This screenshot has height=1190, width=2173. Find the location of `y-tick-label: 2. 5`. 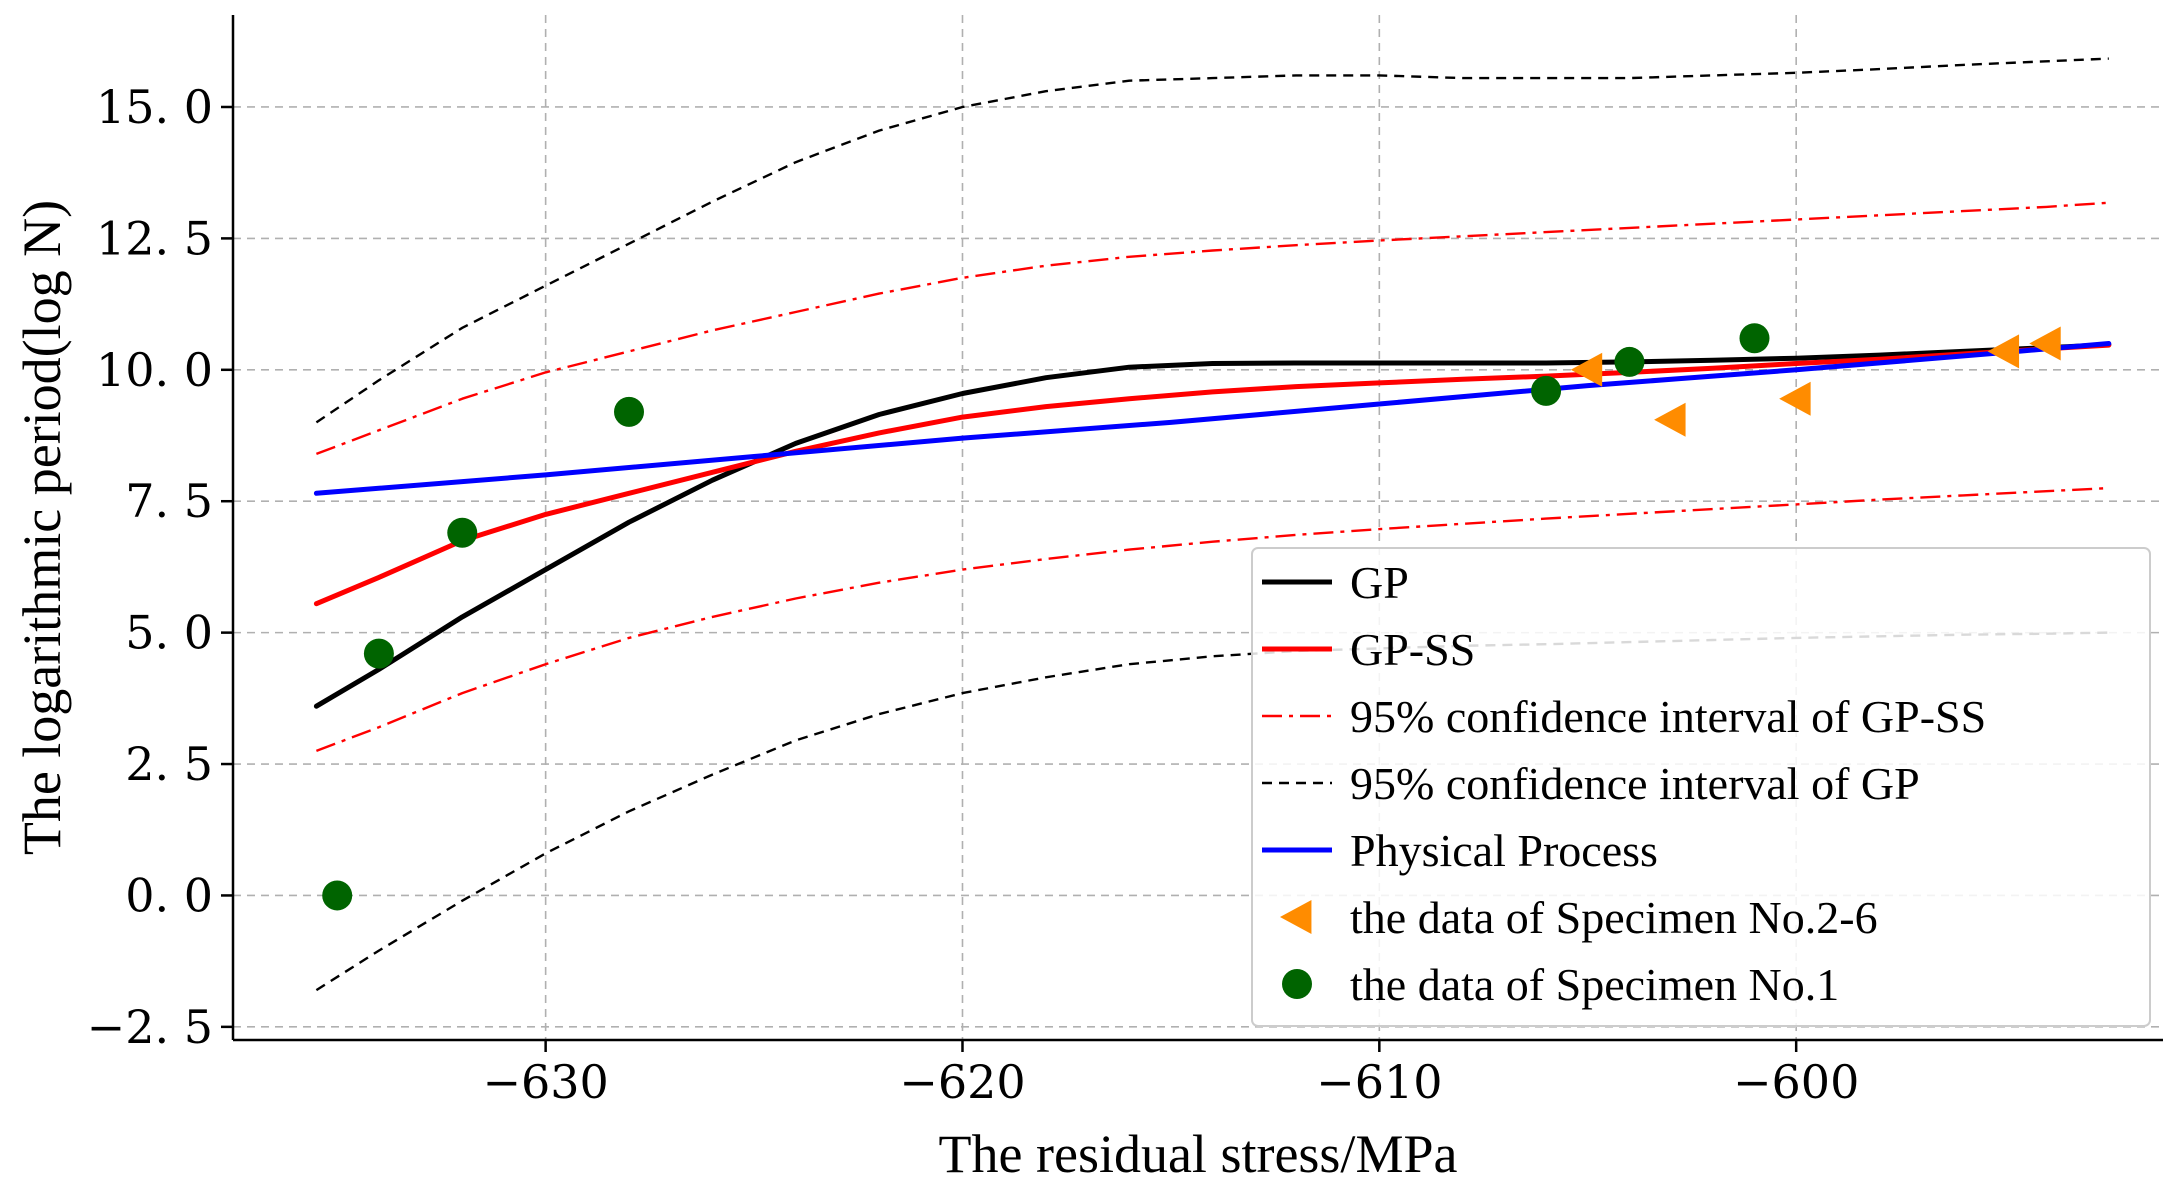

y-tick-label: 2. 5 is located at coordinates (169, 764).